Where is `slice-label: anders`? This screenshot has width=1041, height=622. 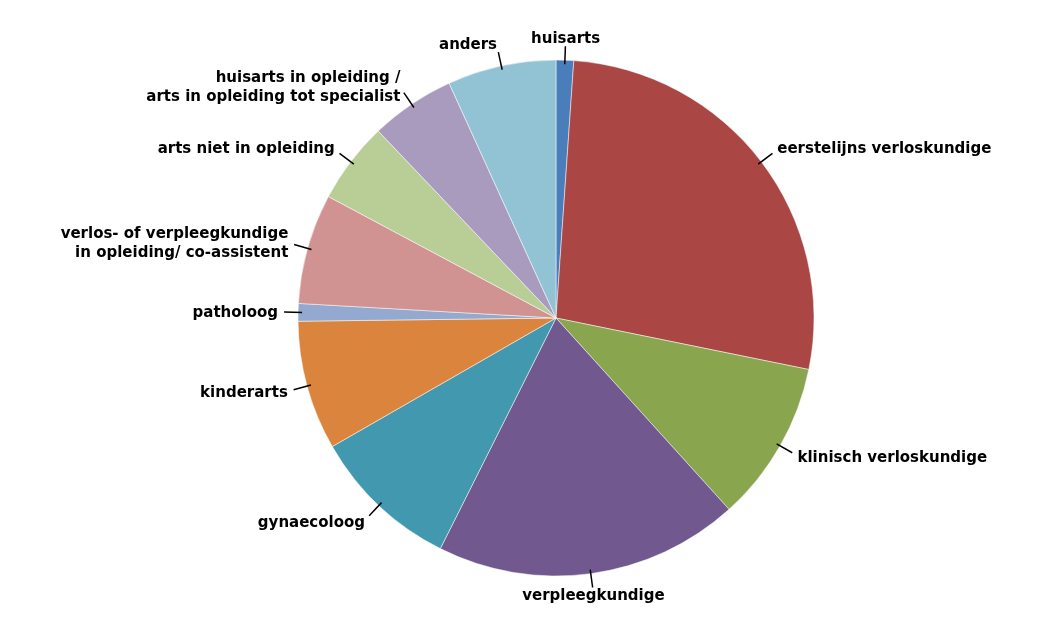
slice-label: anders is located at coordinates (468, 44).